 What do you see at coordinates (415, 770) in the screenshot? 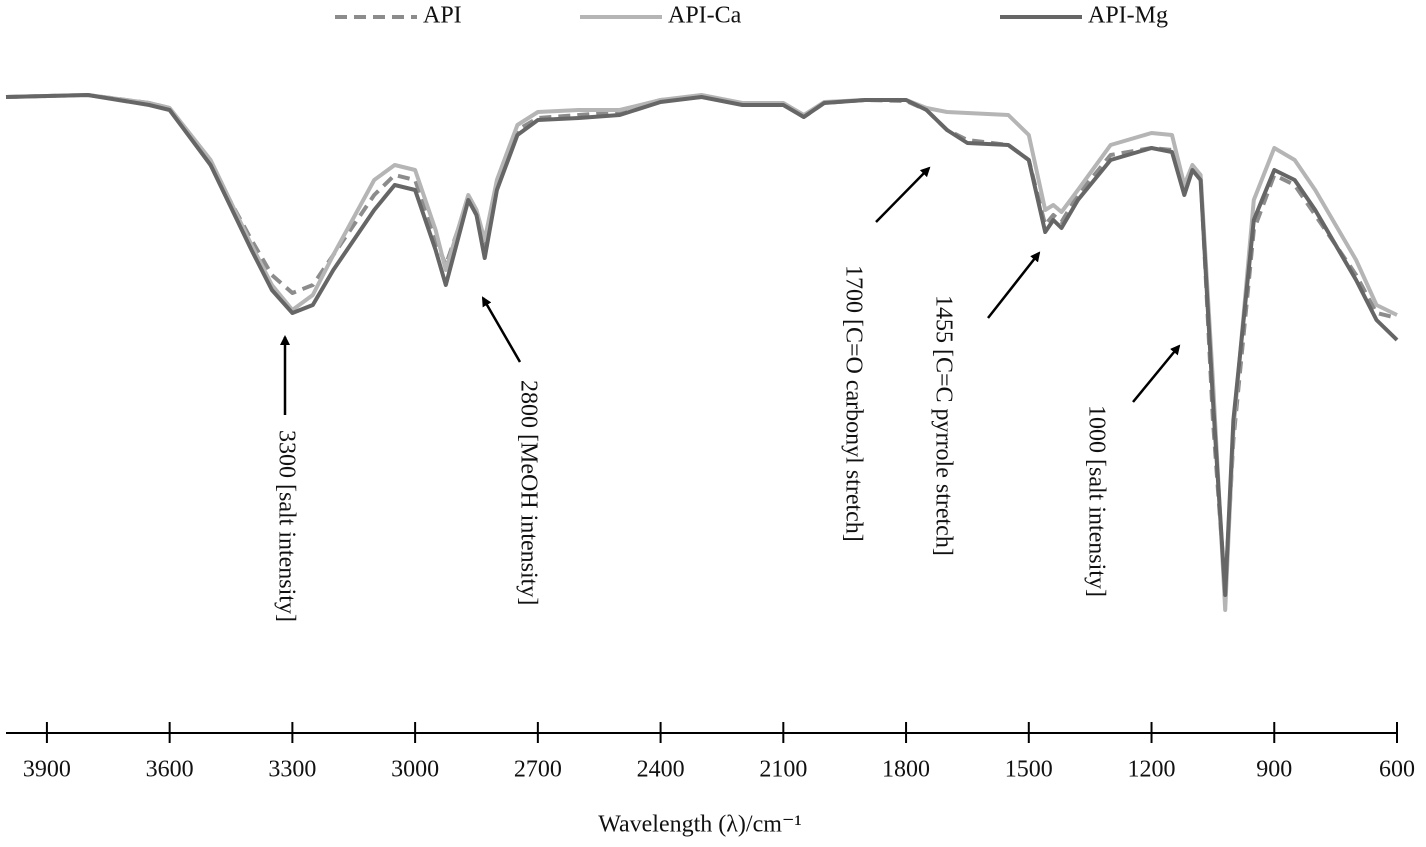
I see `x-tick-label: 3000` at bounding box center [415, 770].